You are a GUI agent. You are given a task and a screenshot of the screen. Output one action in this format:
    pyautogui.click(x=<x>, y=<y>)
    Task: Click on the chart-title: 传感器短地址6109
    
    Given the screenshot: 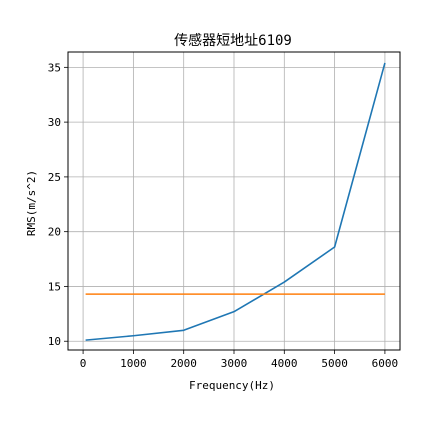 What is the action you would take?
    pyautogui.click(x=233, y=40)
    